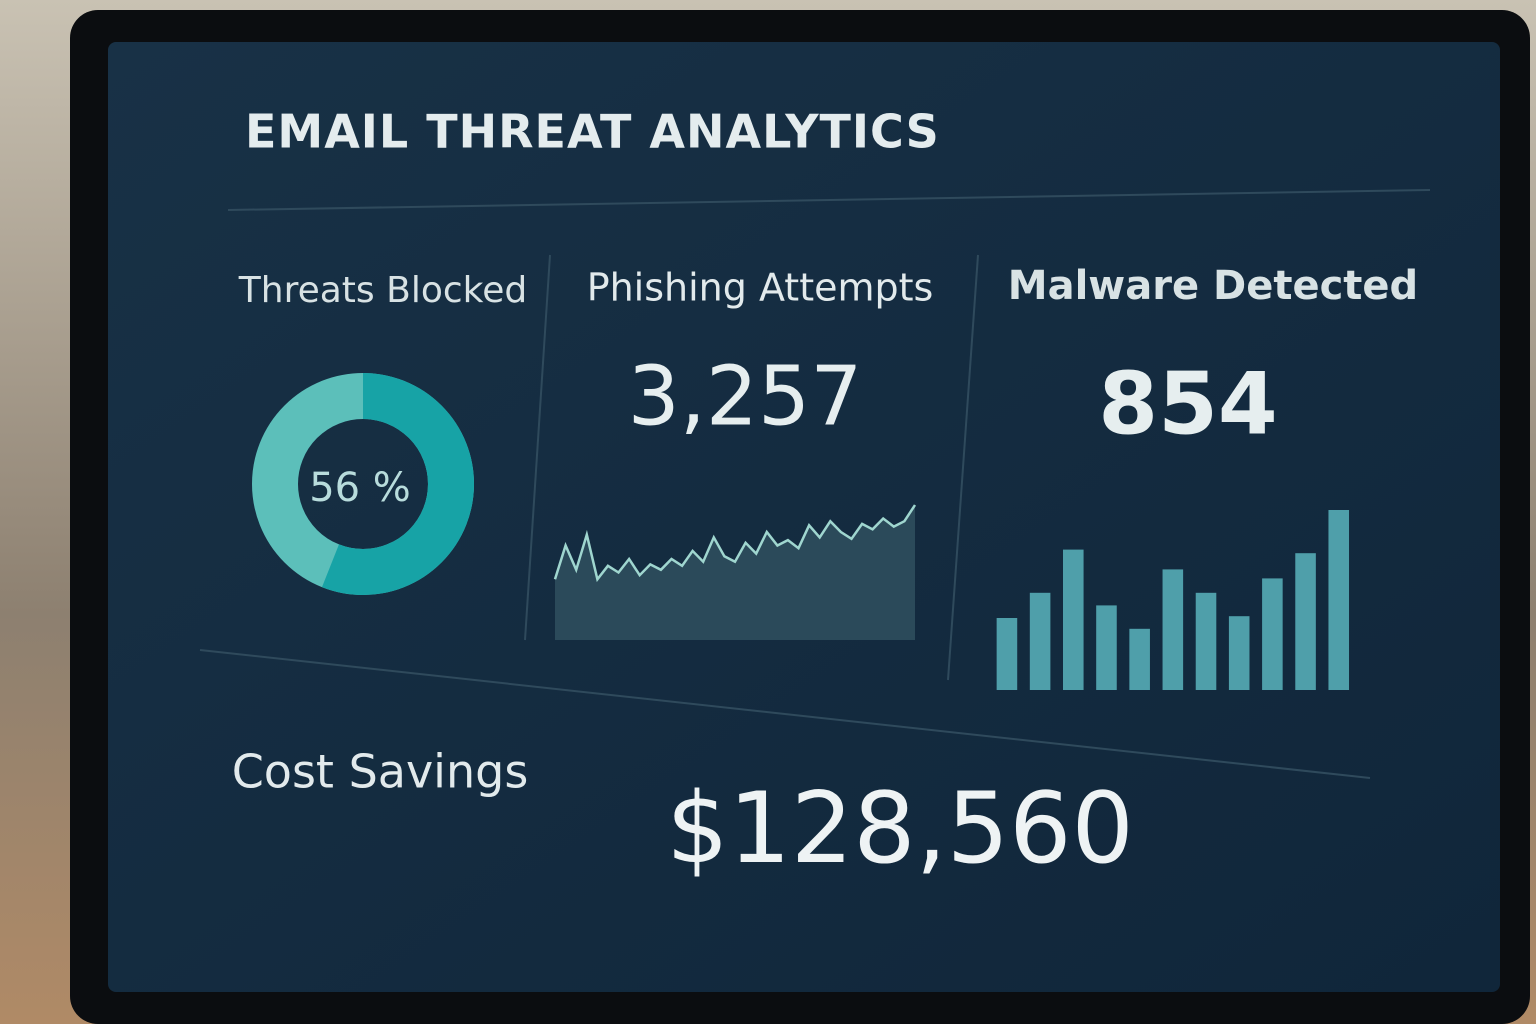  What do you see at coordinates (735, 543) in the screenshot?
I see `sparkline-line` at bounding box center [735, 543].